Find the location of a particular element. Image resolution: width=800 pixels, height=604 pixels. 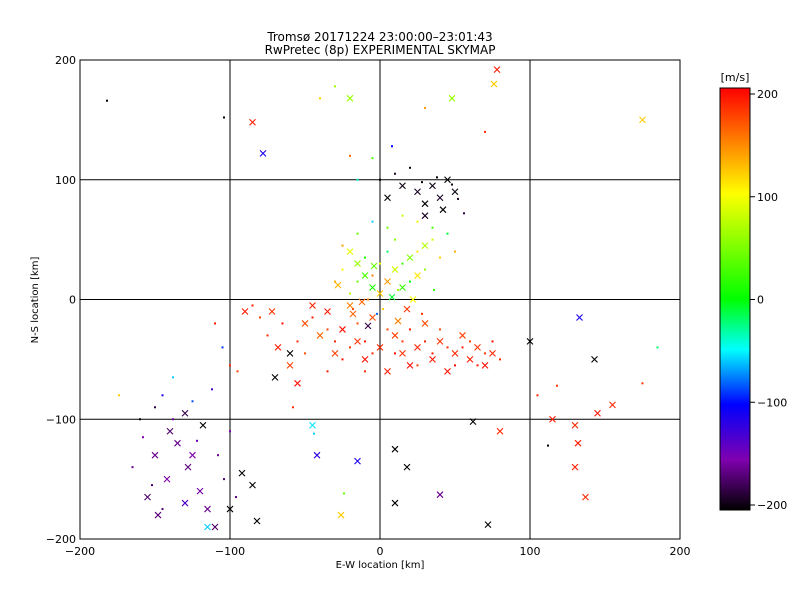

colorbar-tick-label: −100 is located at coordinates (772, 402).